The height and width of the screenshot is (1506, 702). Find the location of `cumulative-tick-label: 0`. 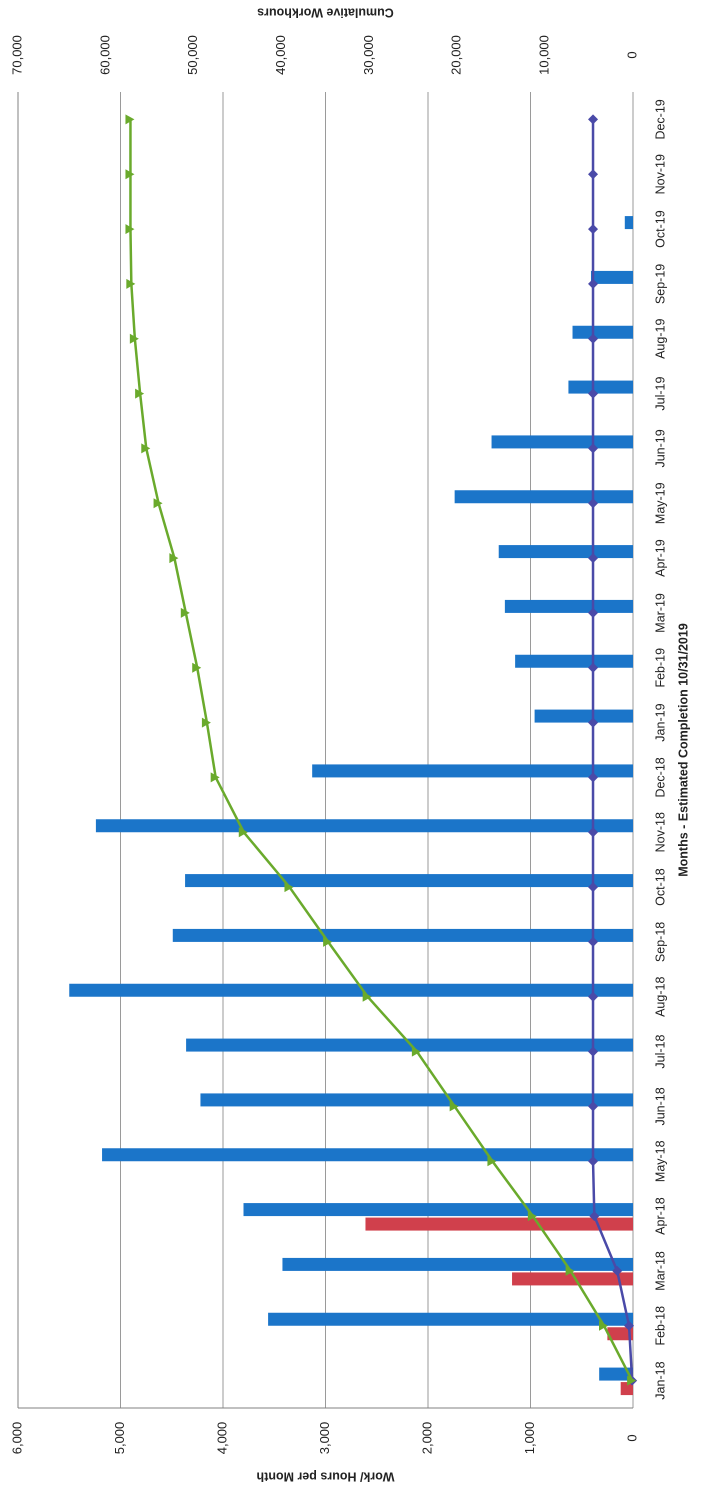

cumulative-tick-label: 0 is located at coordinates (631, 54).